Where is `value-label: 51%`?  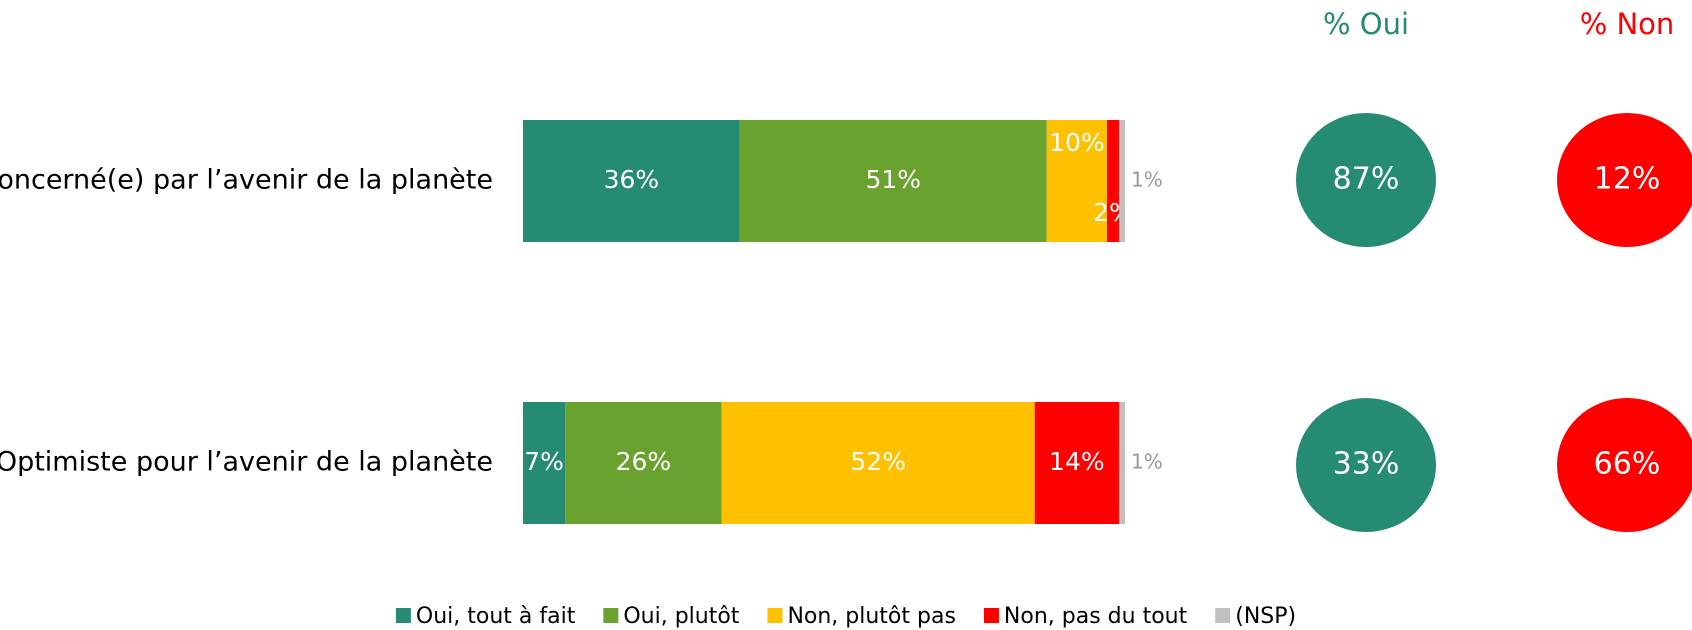 value-label: 51% is located at coordinates (893, 179).